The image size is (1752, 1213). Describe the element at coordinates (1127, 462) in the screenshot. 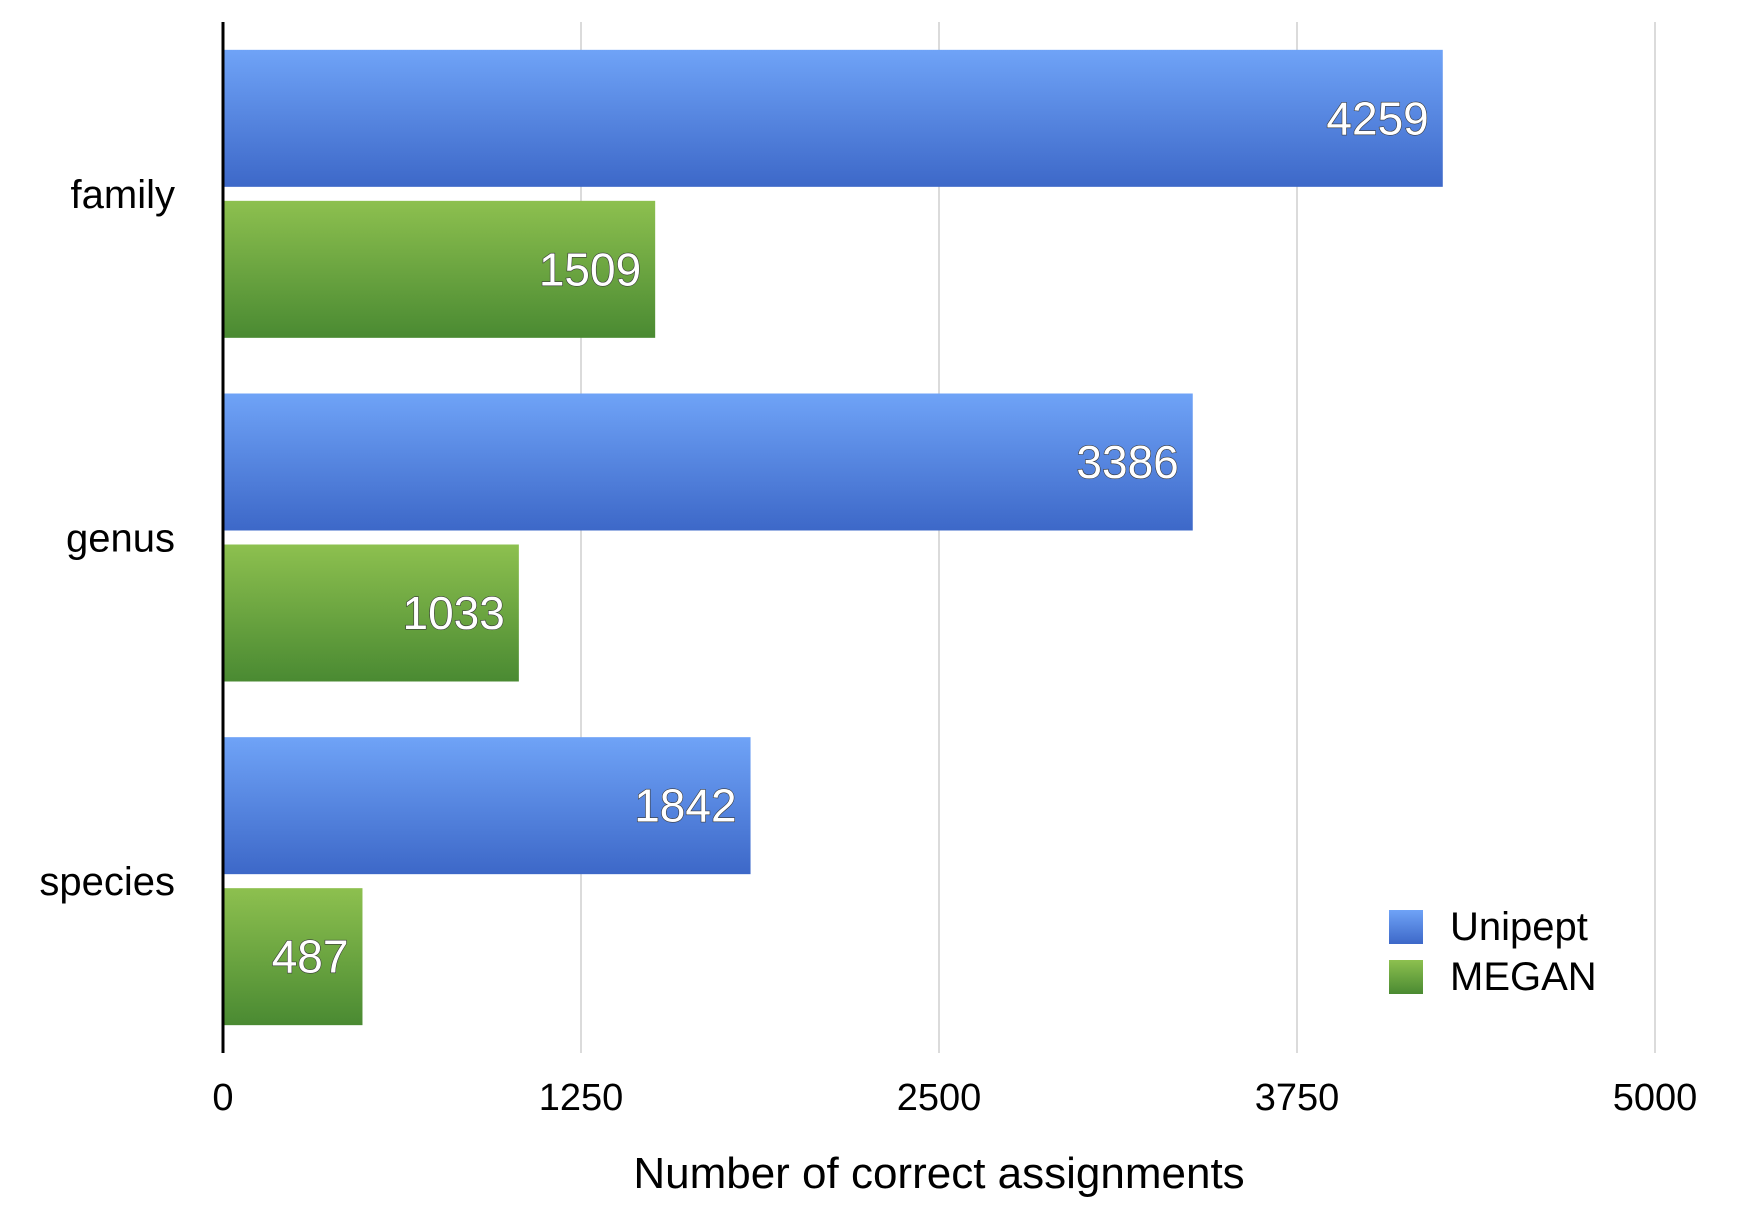

I see `data-label: 3386` at that location.